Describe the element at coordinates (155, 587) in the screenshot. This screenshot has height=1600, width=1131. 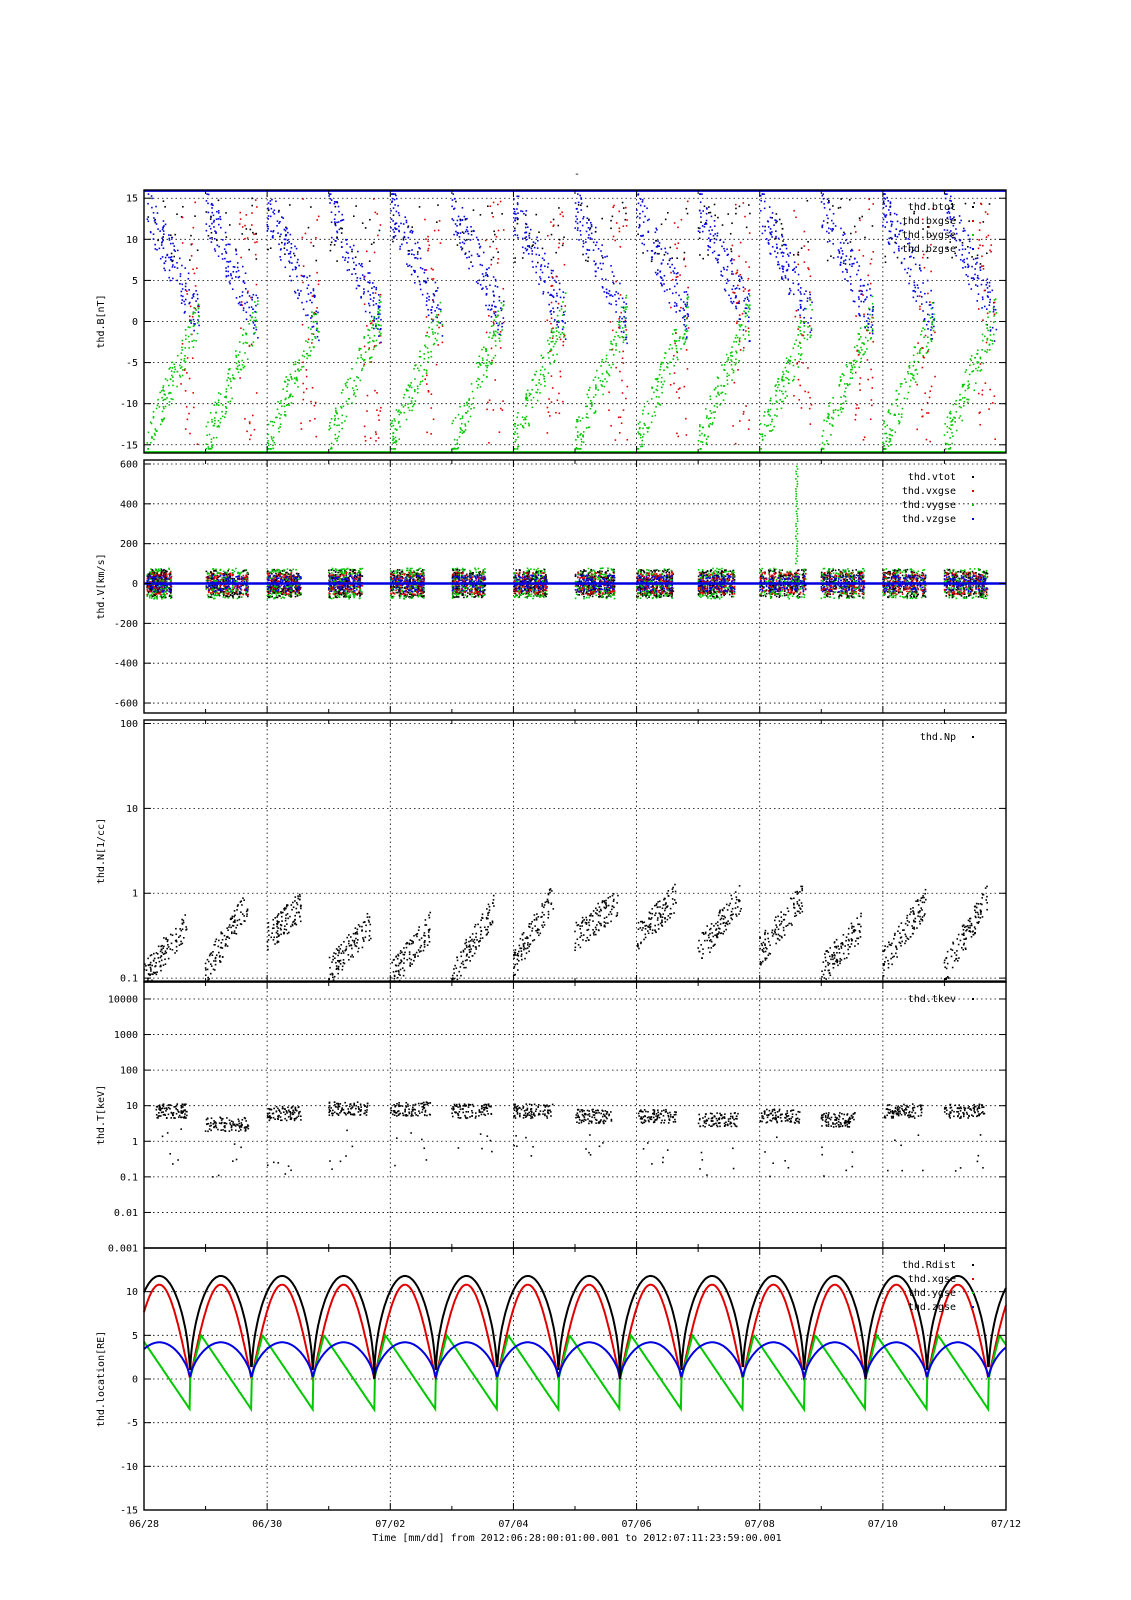
I see `vzgse-point` at that location.